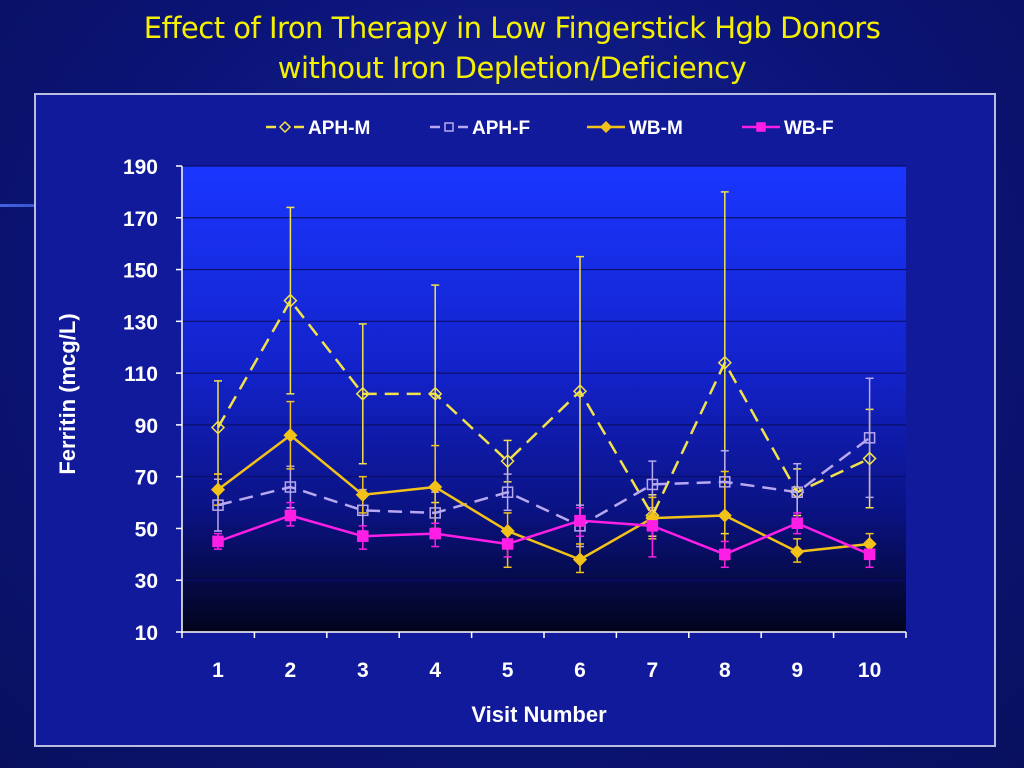  What do you see at coordinates (539, 714) in the screenshot?
I see `x-axis-label: Visit Number` at bounding box center [539, 714].